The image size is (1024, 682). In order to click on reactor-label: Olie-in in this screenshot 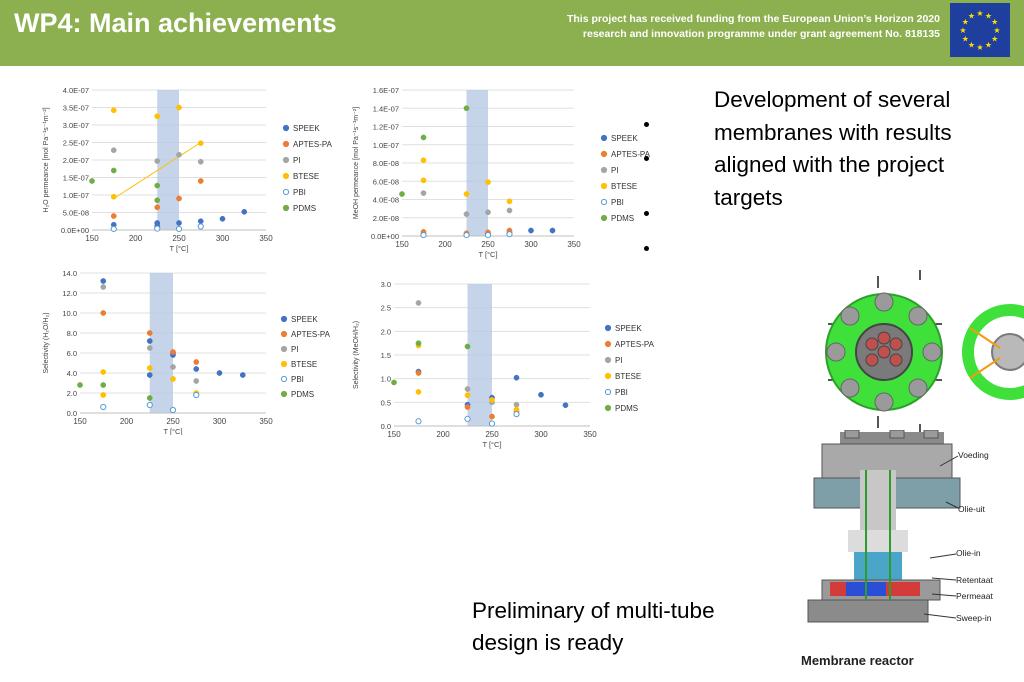, I will do `click(968, 553)`.